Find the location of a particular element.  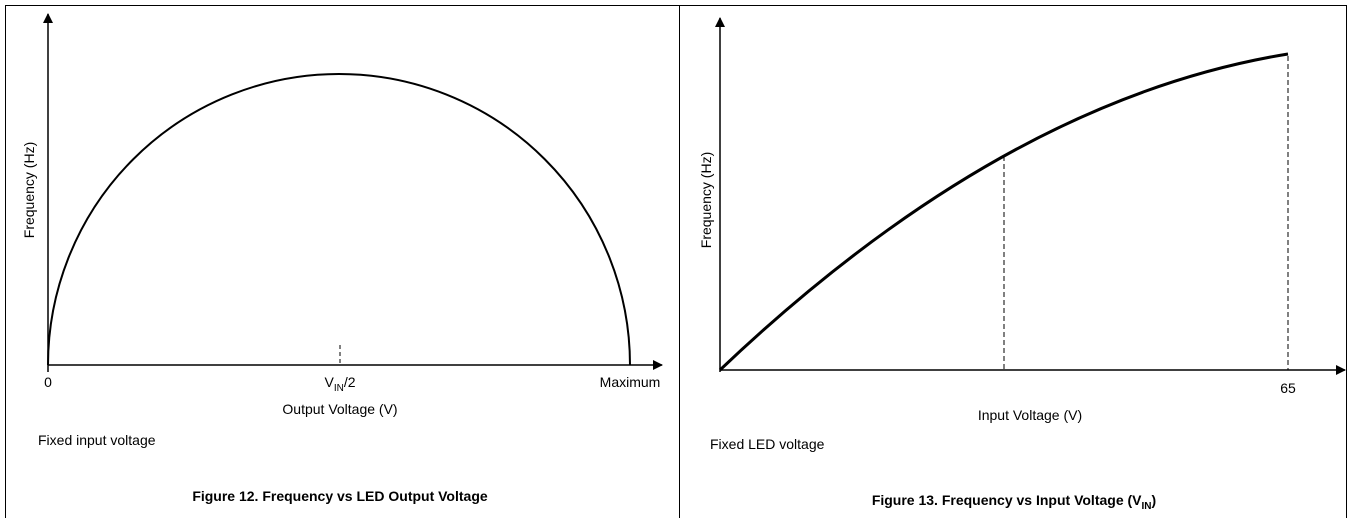

label-part: V is located at coordinates (329, 382).